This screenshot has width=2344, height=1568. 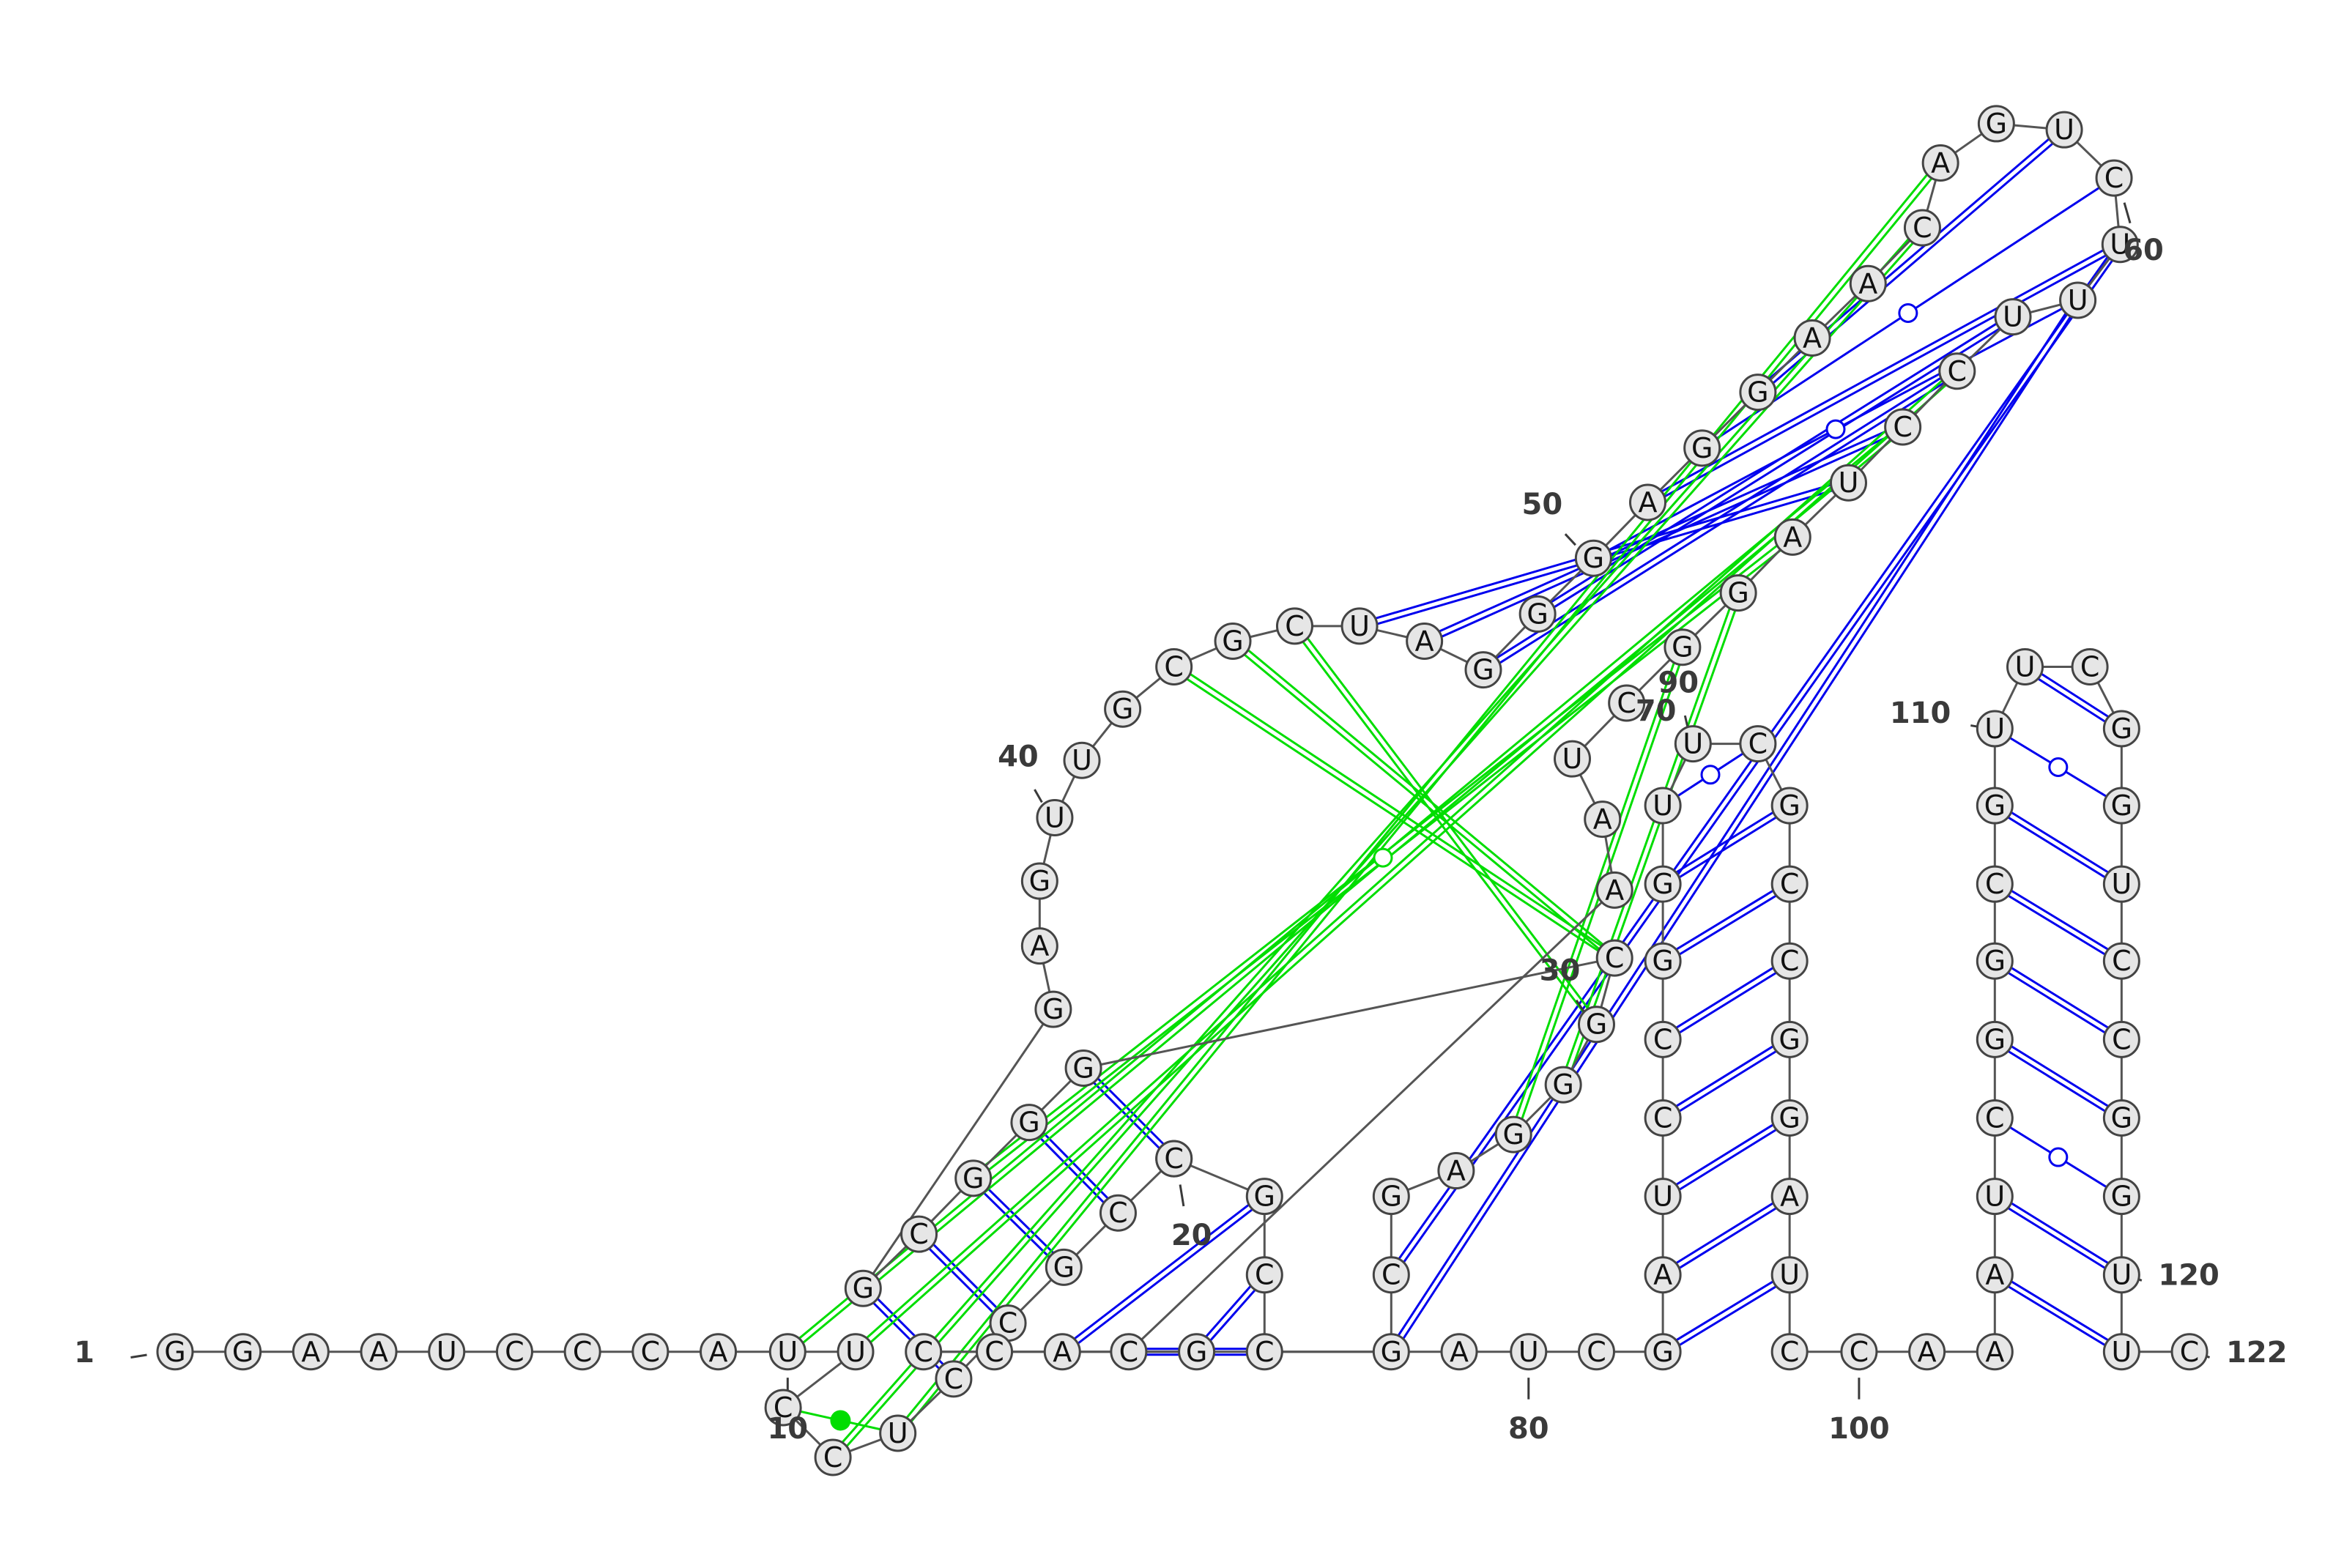 I want to click on nucleotide-79: A, so click(x=1459, y=1352).